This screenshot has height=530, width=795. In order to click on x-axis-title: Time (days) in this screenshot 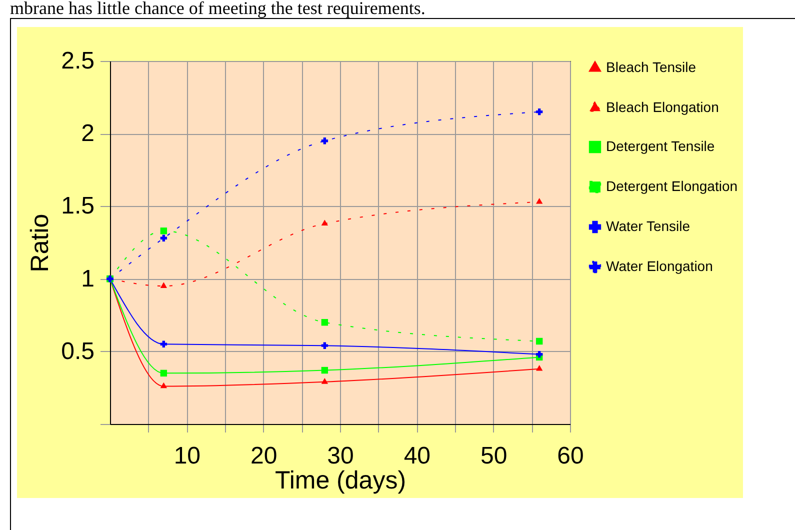, I will do `click(340, 480)`.